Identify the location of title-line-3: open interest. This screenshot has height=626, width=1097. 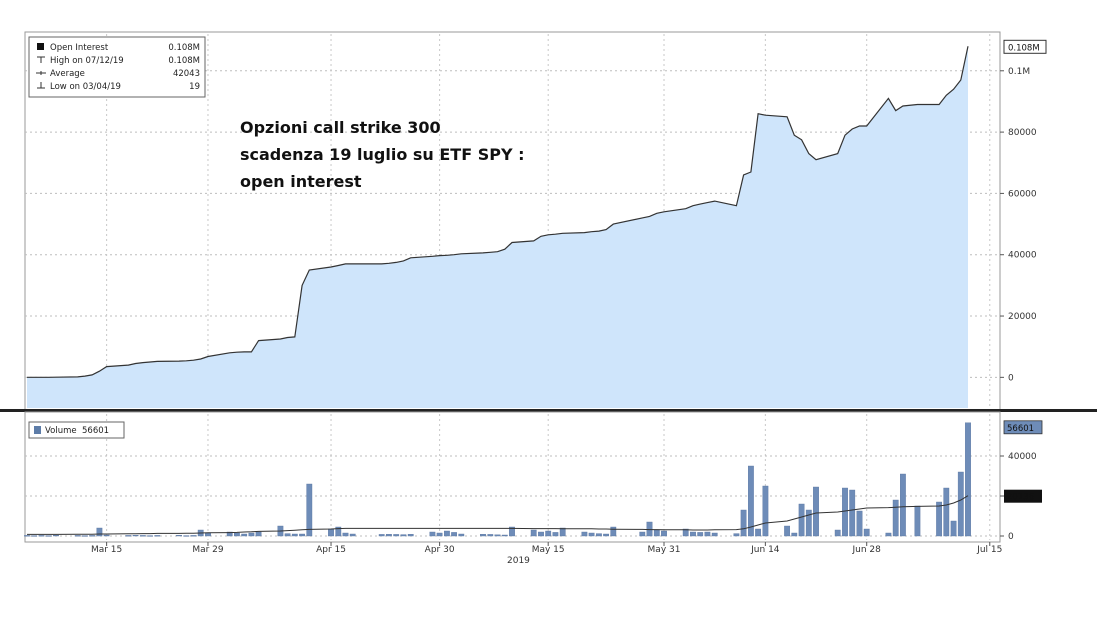
(301, 181).